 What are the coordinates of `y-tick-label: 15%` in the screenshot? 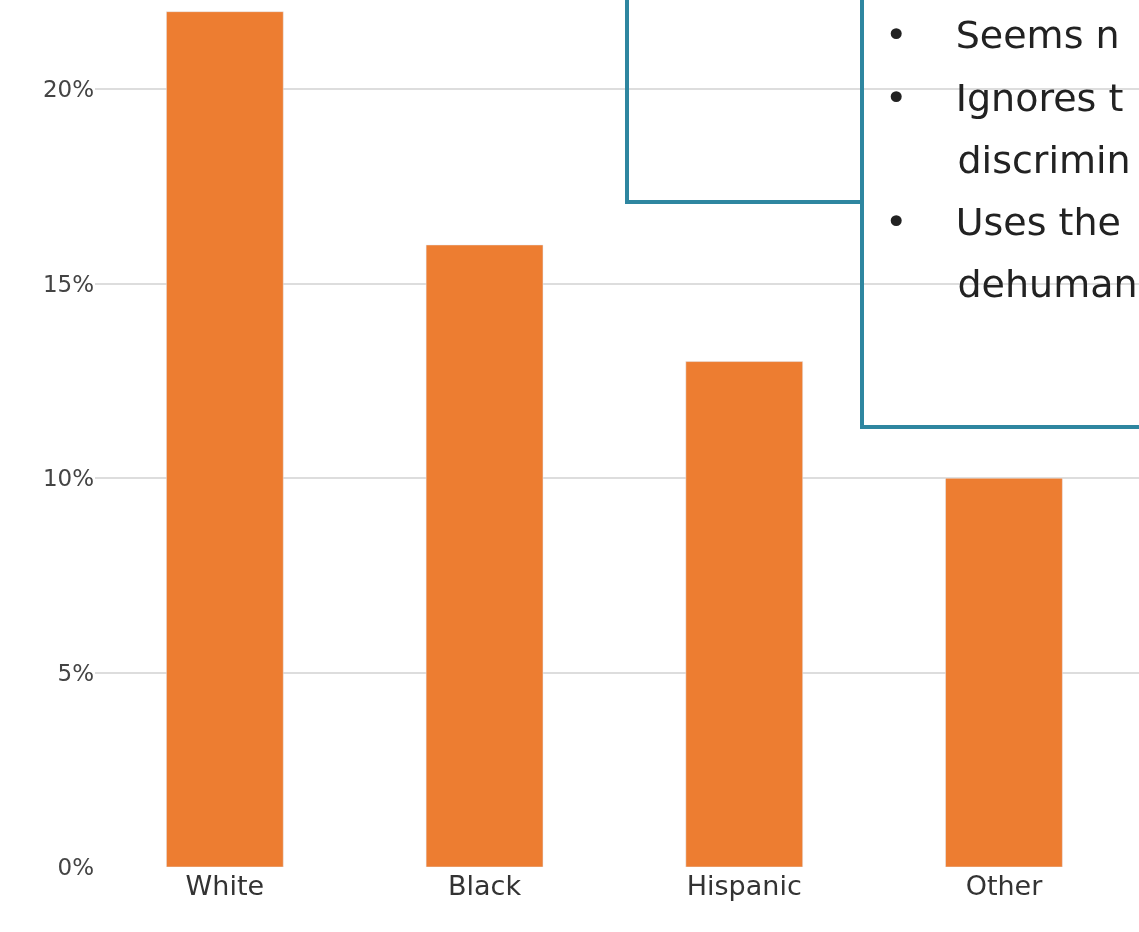 It's located at (68, 283).